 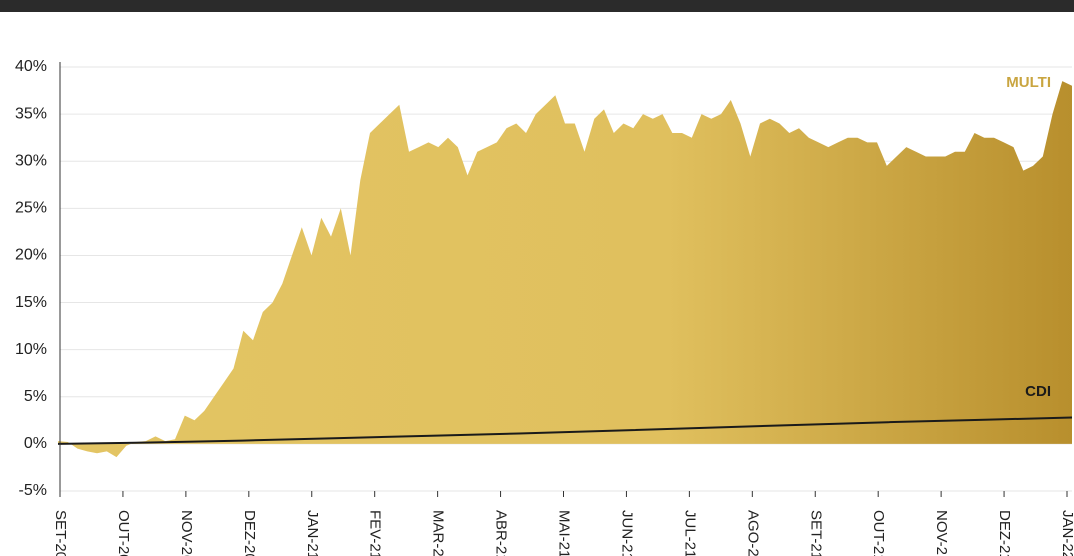 What do you see at coordinates (752, 533) in the screenshot?
I see `x-tick-label: AGO-21` at bounding box center [752, 533].